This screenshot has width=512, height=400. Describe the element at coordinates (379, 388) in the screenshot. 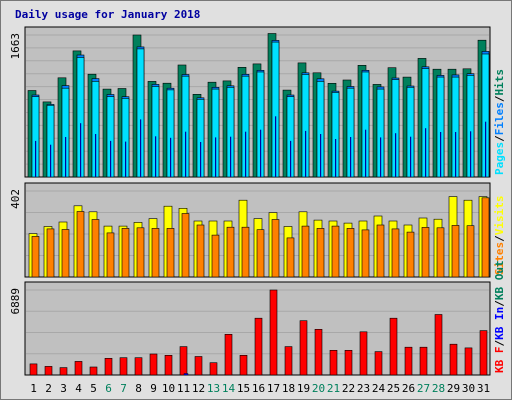

I see `x-label-day-24: 24` at that location.